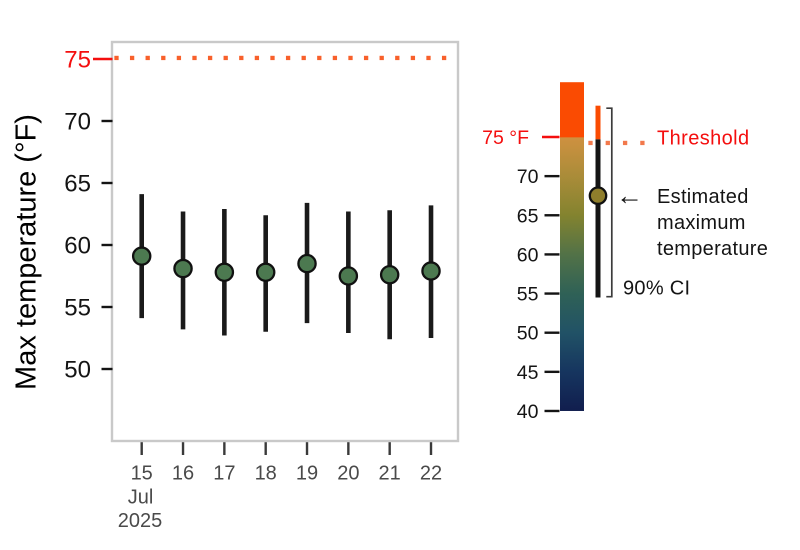  I want to click on x-axis-tick-label: 17, so click(224, 474).